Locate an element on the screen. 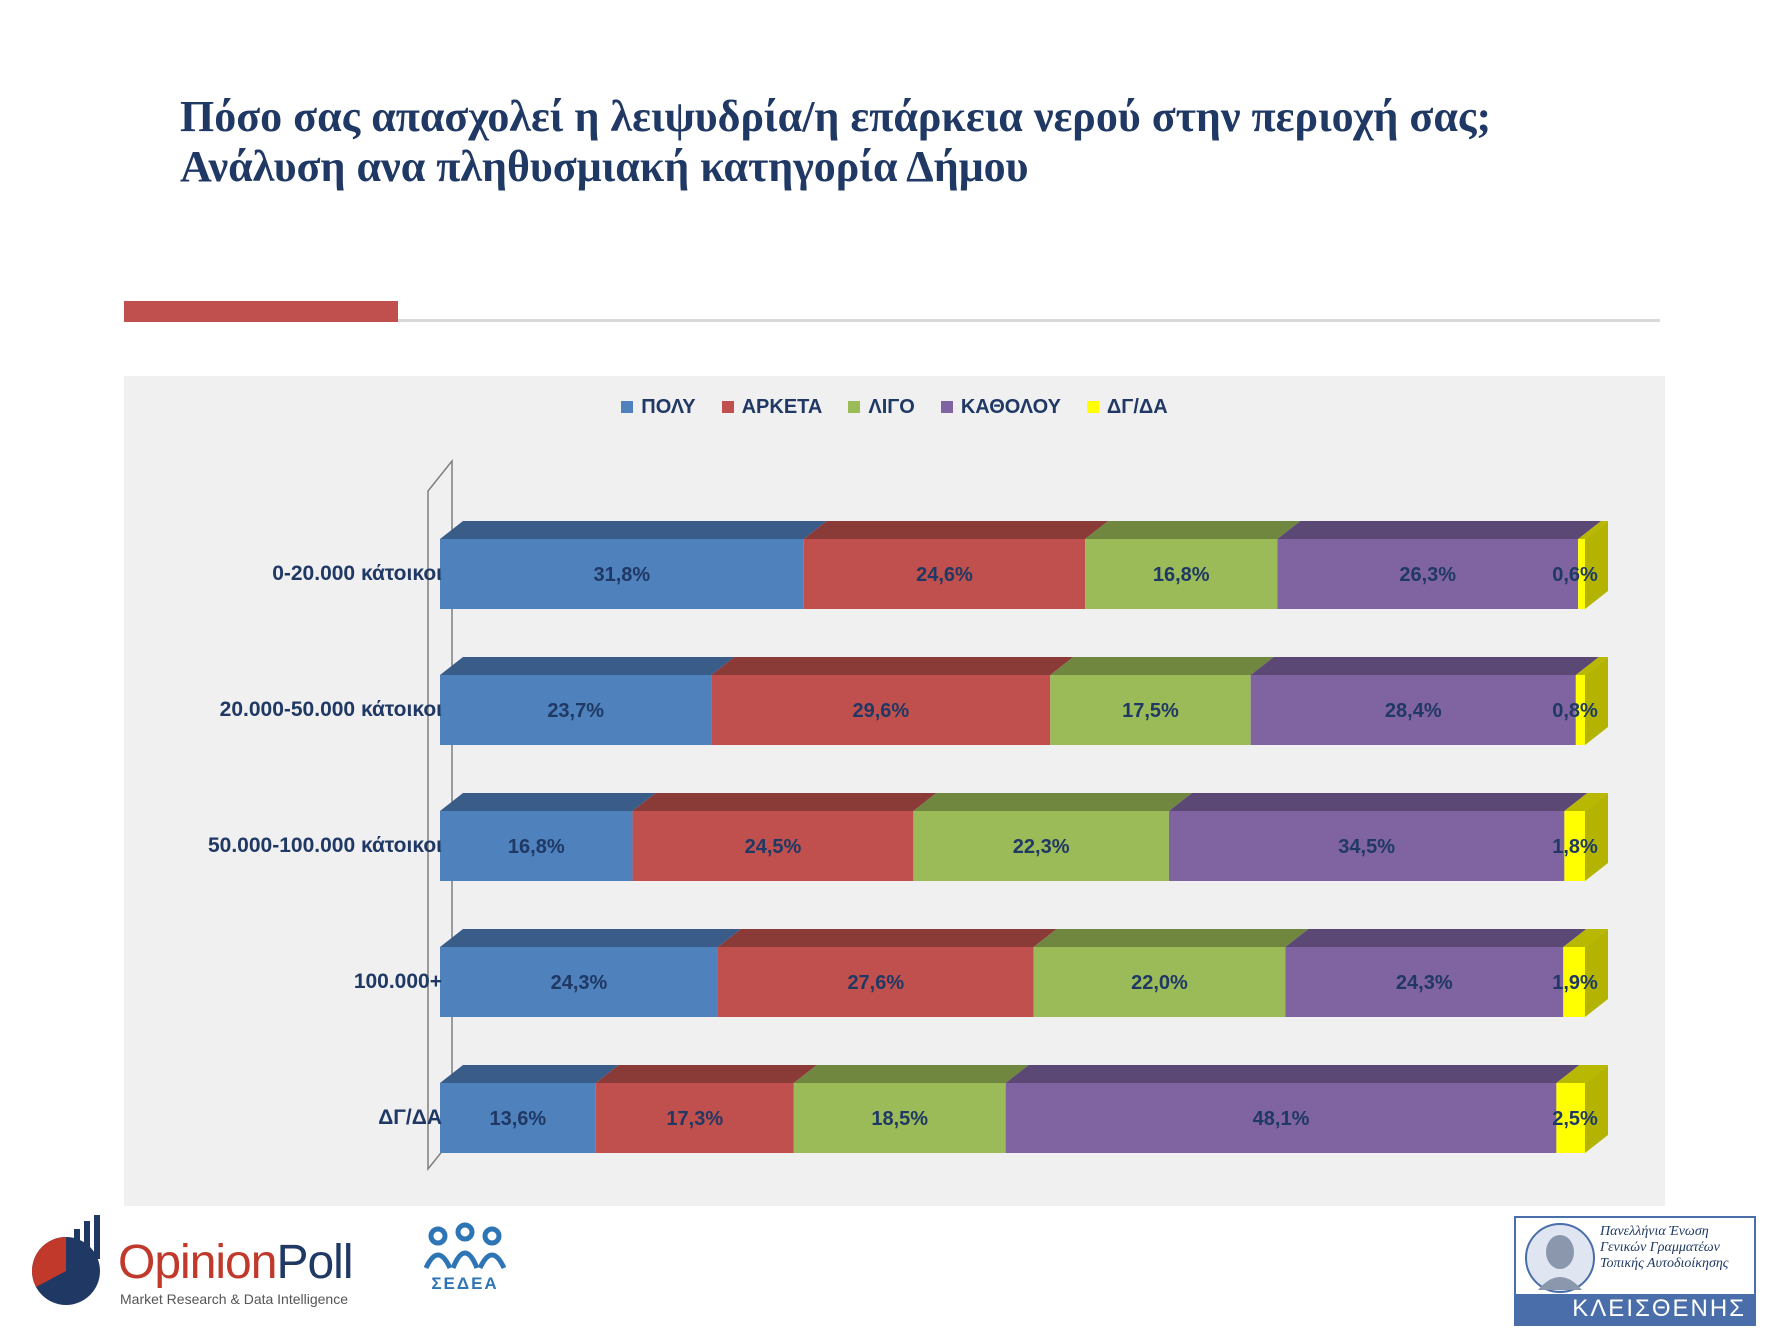 This screenshot has width=1776, height=1332. kleisthenis-name: ΚΛΕΙΣΘΕΝΗΣ is located at coordinates (1635, 1309).